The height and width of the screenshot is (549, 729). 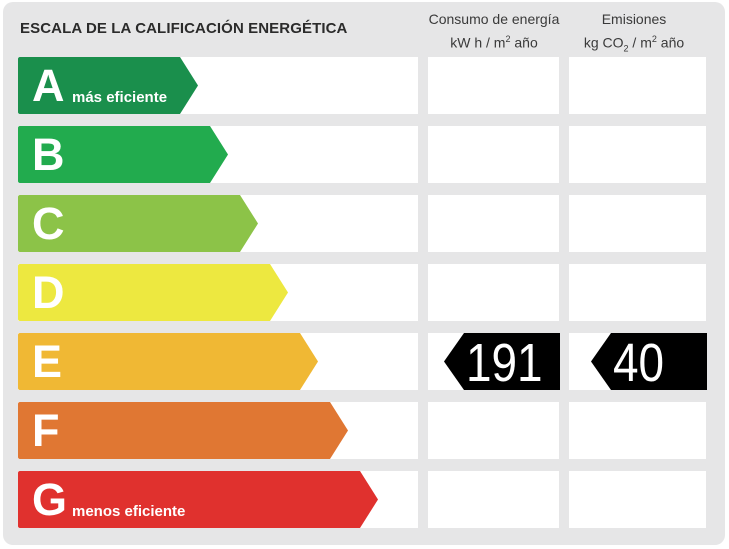 What do you see at coordinates (493, 223) in the screenshot?
I see `consumo-cell-c` at bounding box center [493, 223].